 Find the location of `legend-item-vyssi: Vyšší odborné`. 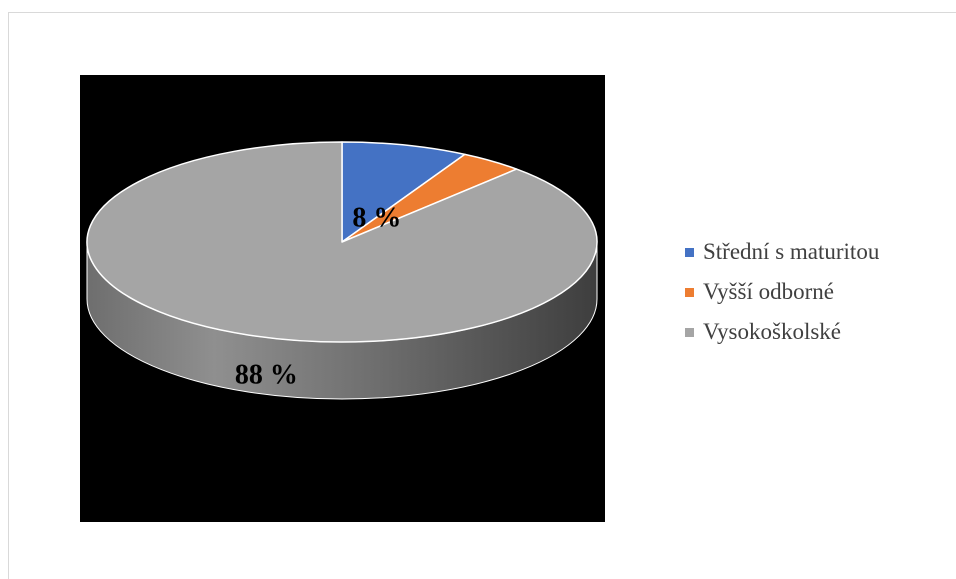

legend-item-vyssi: Vyšší odborné is located at coordinates (782, 292).